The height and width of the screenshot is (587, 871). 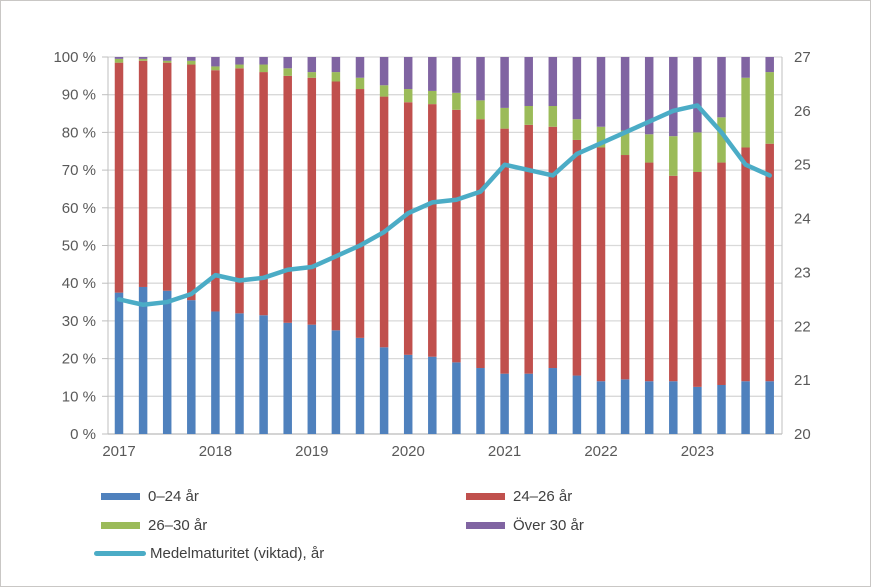 I want to click on left-axis-tick-label: 40 %, so click(x=79, y=283).